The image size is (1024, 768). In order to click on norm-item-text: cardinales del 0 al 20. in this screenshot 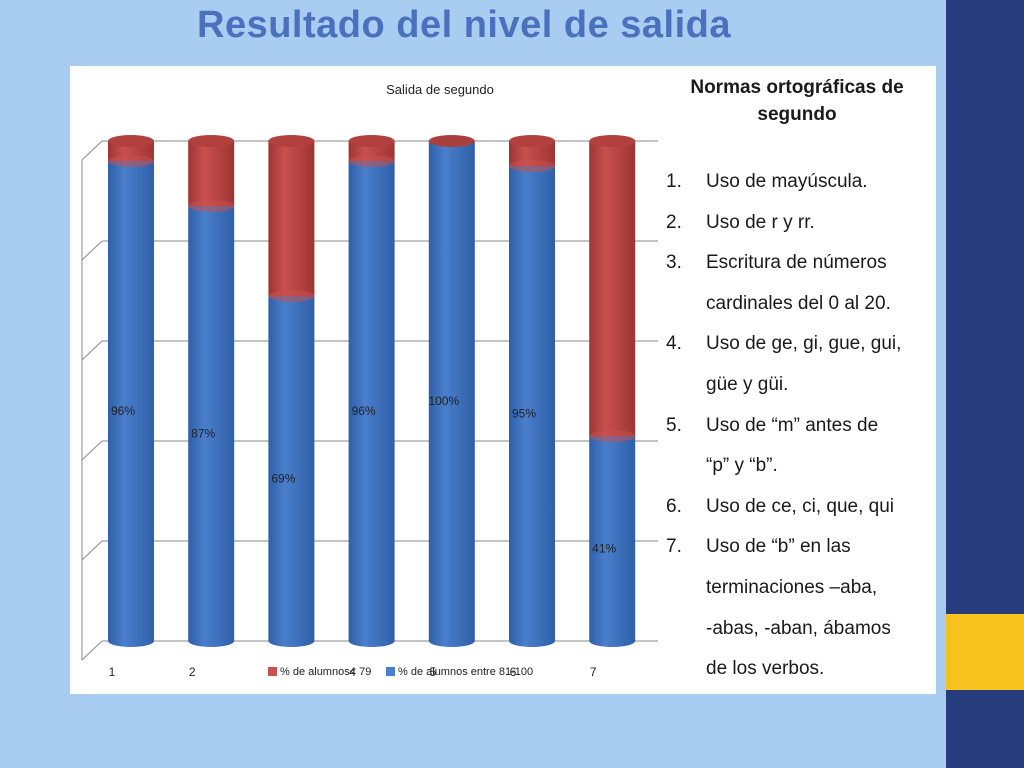, I will do `click(798, 303)`.